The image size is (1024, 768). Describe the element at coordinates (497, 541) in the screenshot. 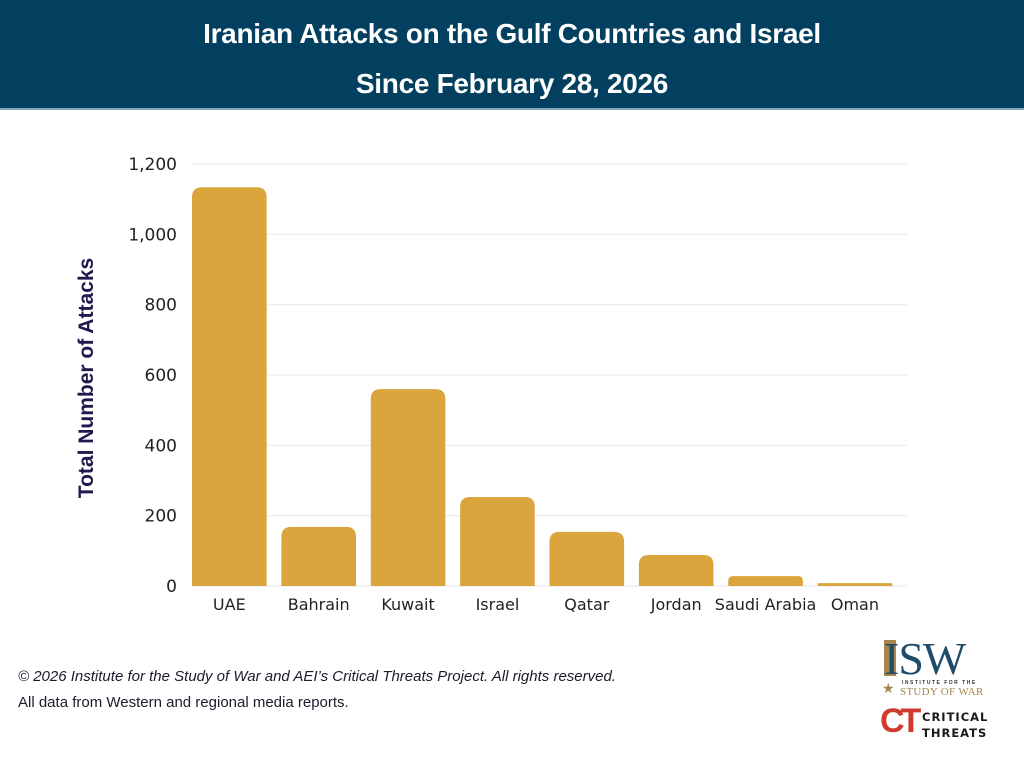

I see `bar-israel` at that location.